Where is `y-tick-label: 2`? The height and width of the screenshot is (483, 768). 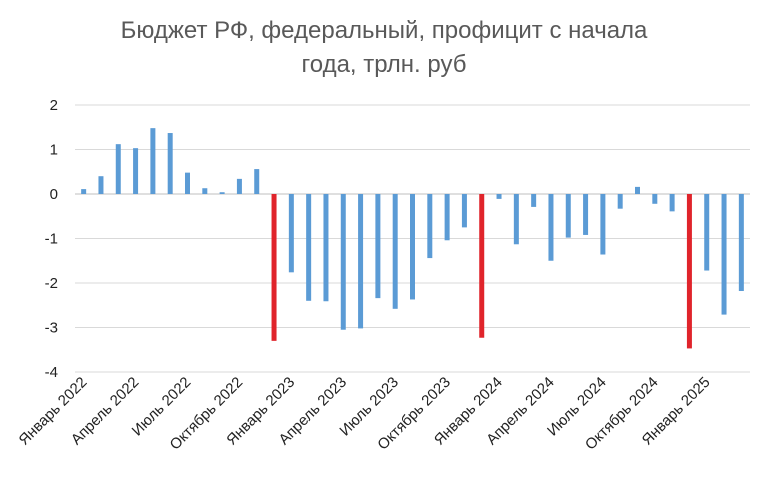 y-tick-label: 2 is located at coordinates (54, 105).